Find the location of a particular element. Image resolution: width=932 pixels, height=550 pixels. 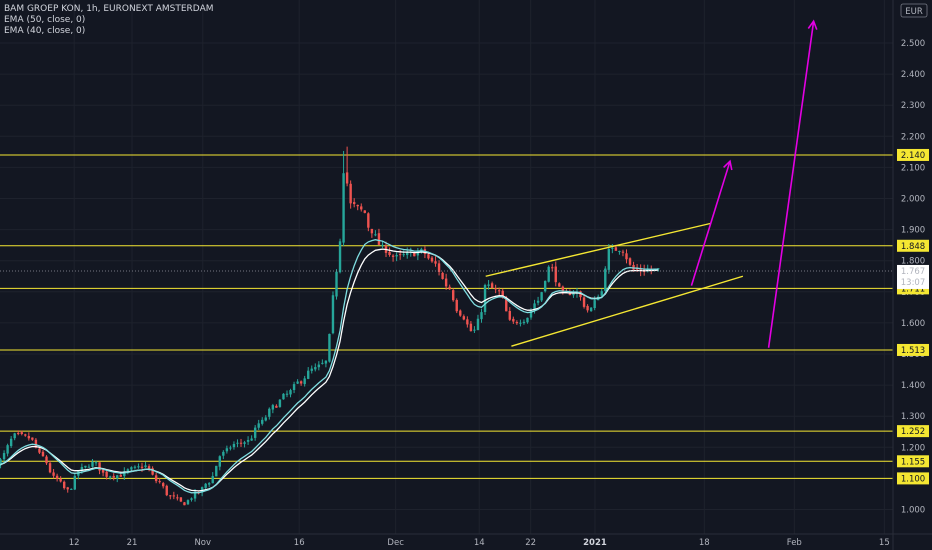

time-tick-label: 12 is located at coordinates (74, 543).